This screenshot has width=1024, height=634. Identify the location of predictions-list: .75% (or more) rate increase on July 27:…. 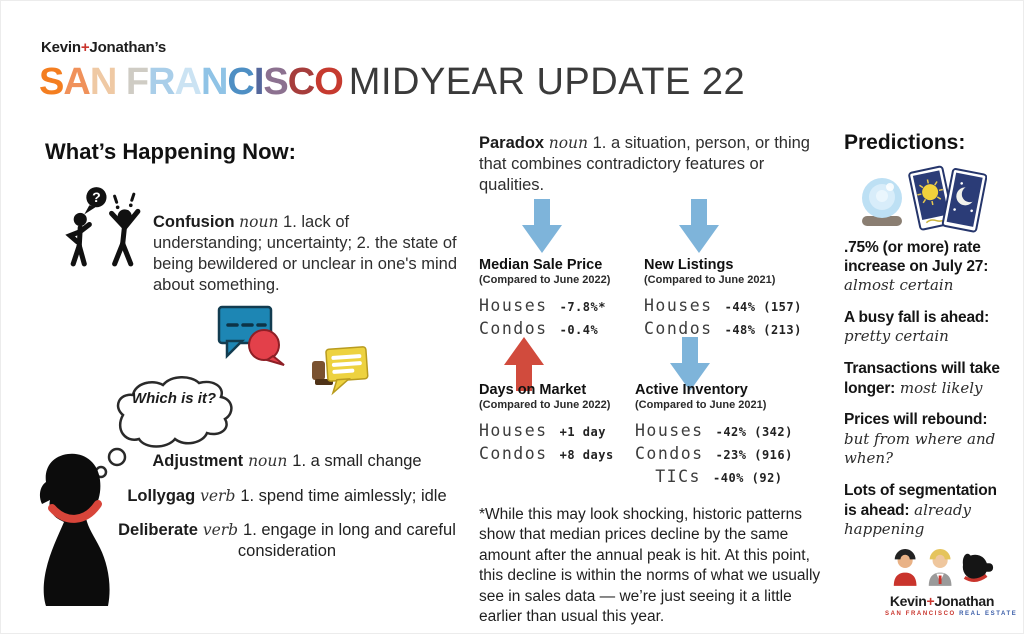
(925, 396).